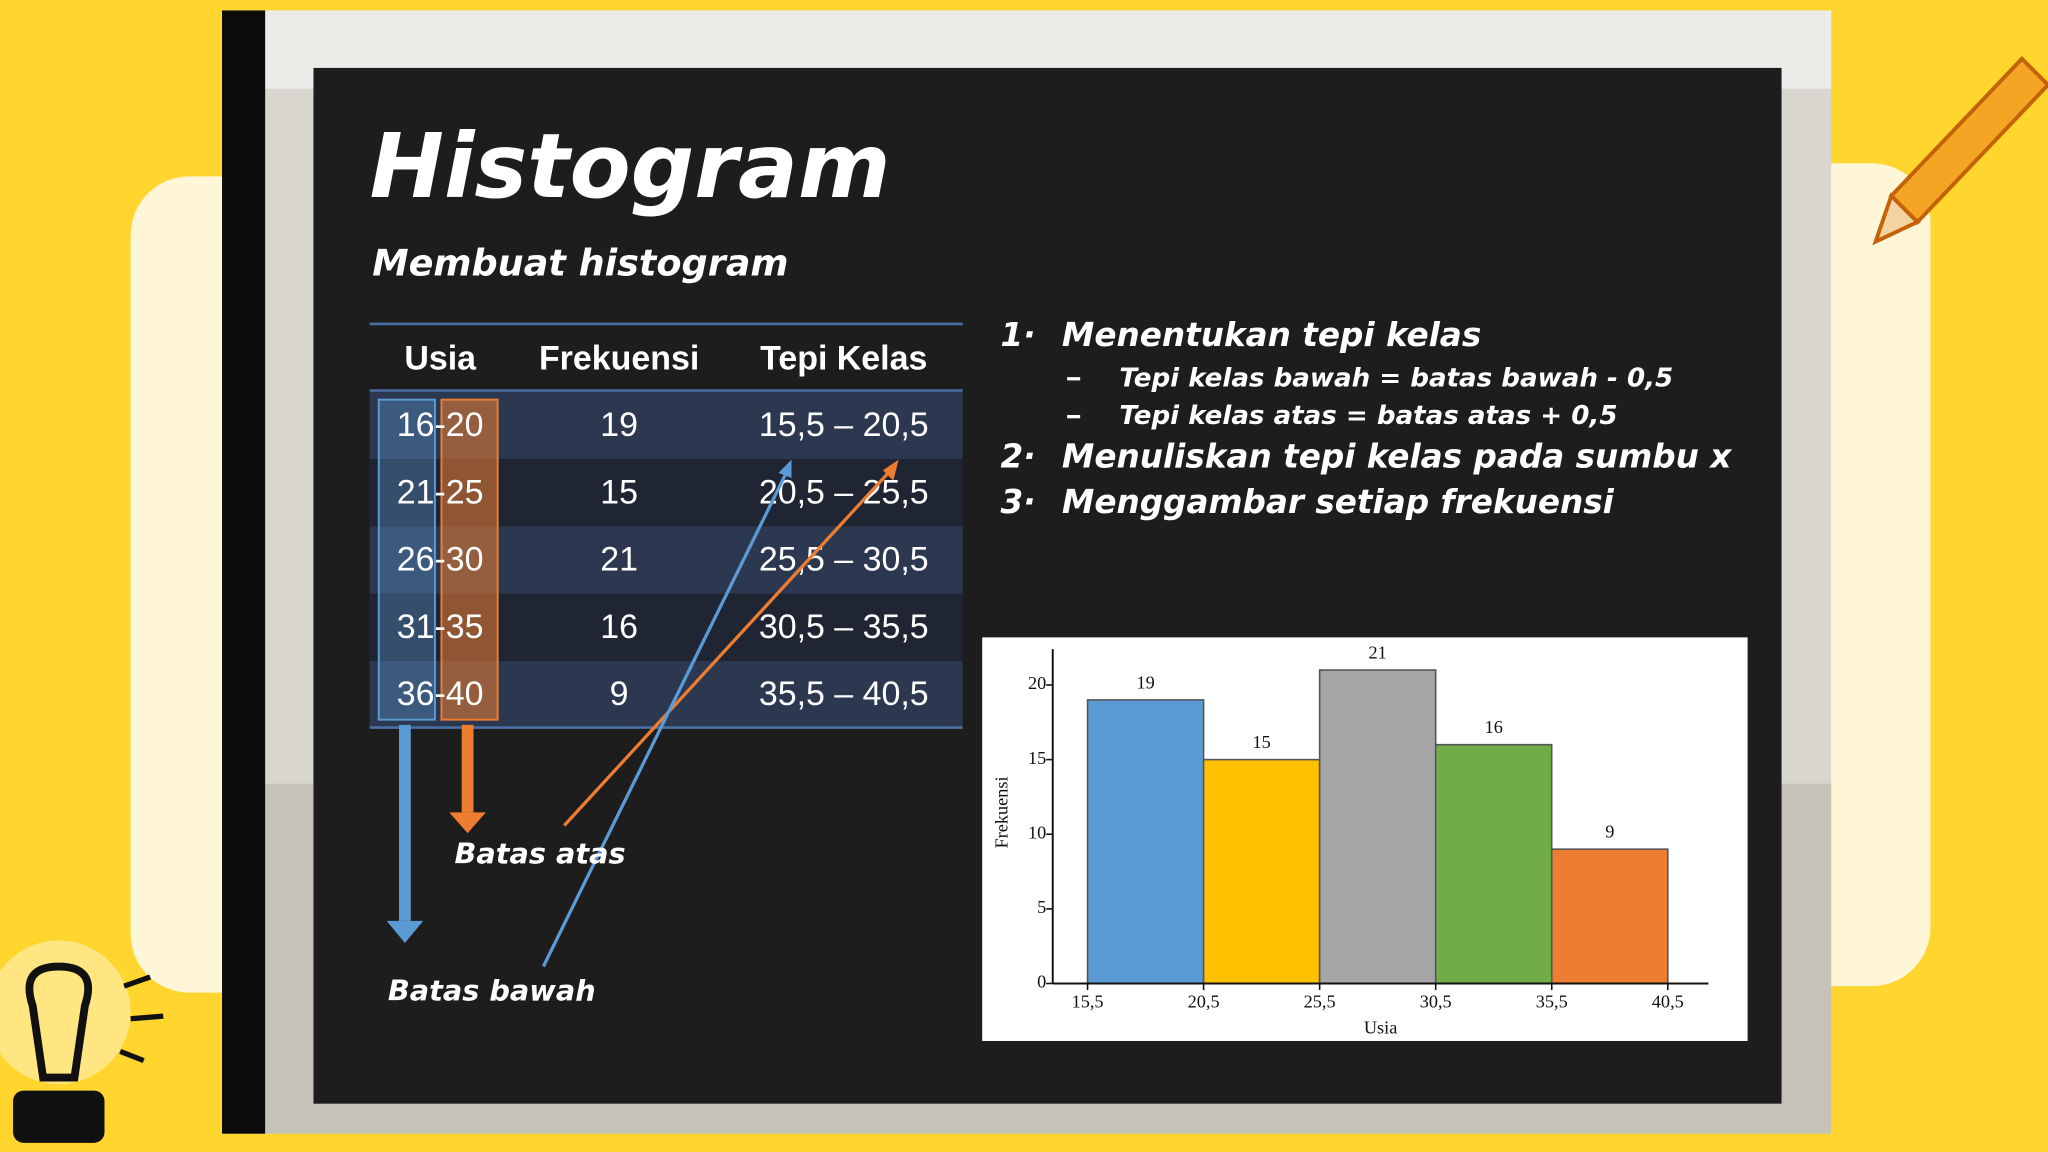 The width and height of the screenshot is (2048, 1152). What do you see at coordinates (843, 358) in the screenshot?
I see `table-header: Tepi Kelas` at bounding box center [843, 358].